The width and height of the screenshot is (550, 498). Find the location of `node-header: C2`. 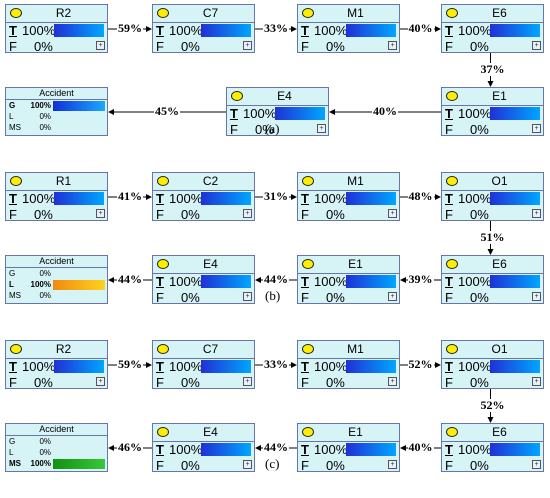

node-header: C2 is located at coordinates (203, 182).